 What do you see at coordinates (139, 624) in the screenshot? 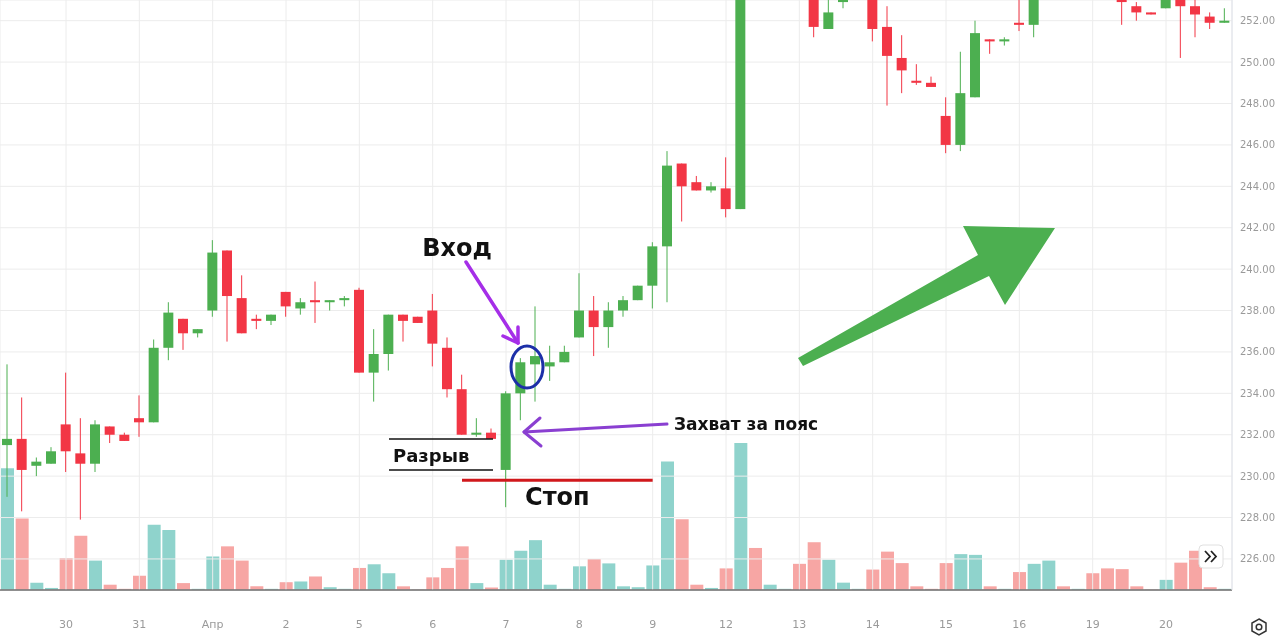
I see `x-tick-label: 31` at bounding box center [139, 624].